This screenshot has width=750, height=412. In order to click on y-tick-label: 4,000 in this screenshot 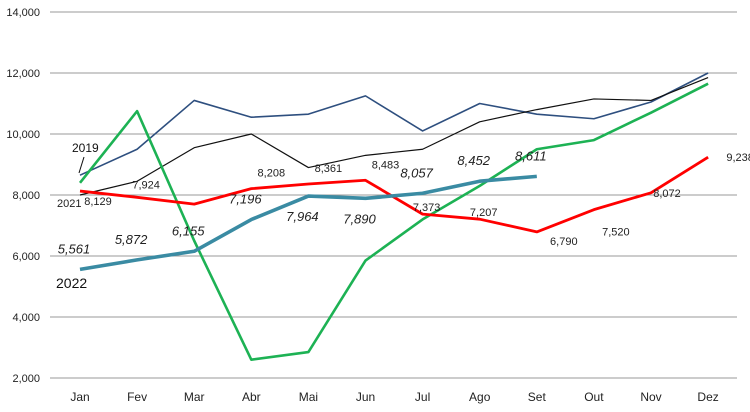, I will do `click(26, 318)`.